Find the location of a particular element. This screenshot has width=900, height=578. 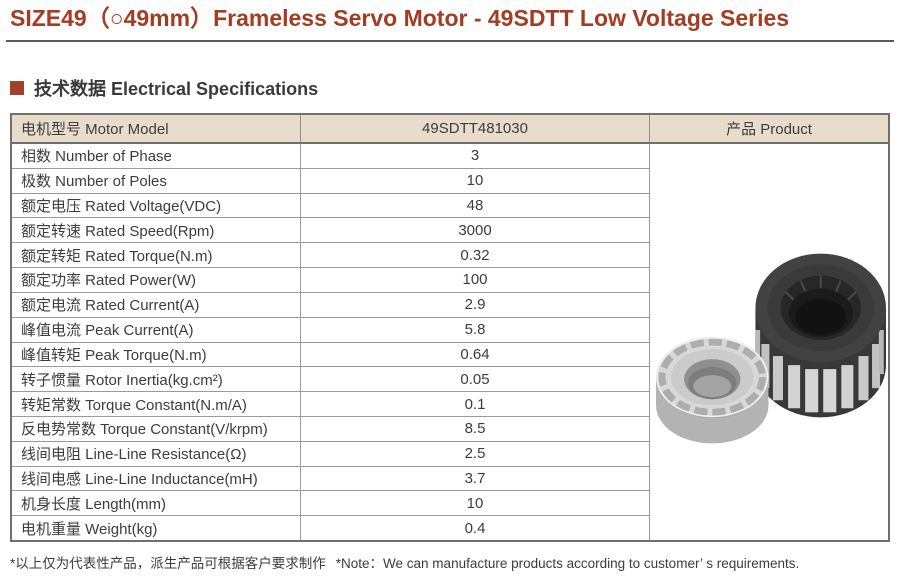

stator-image is located at coordinates (820, 335).